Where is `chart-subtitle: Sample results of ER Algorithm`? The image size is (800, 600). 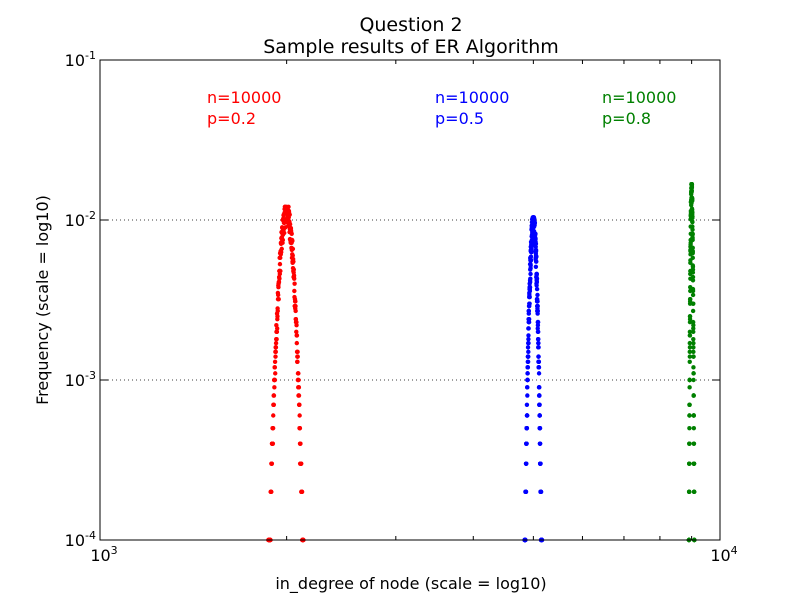
chart-subtitle: Sample results of ER Algorithm is located at coordinates (411, 47).